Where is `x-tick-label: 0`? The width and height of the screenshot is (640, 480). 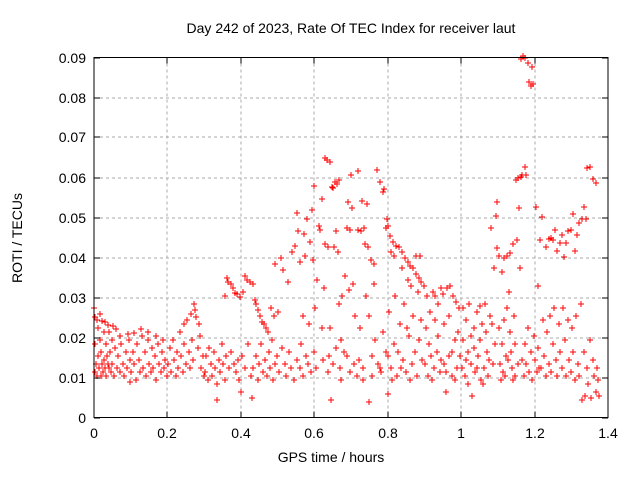
x-tick-label: 0 is located at coordinates (94, 433).